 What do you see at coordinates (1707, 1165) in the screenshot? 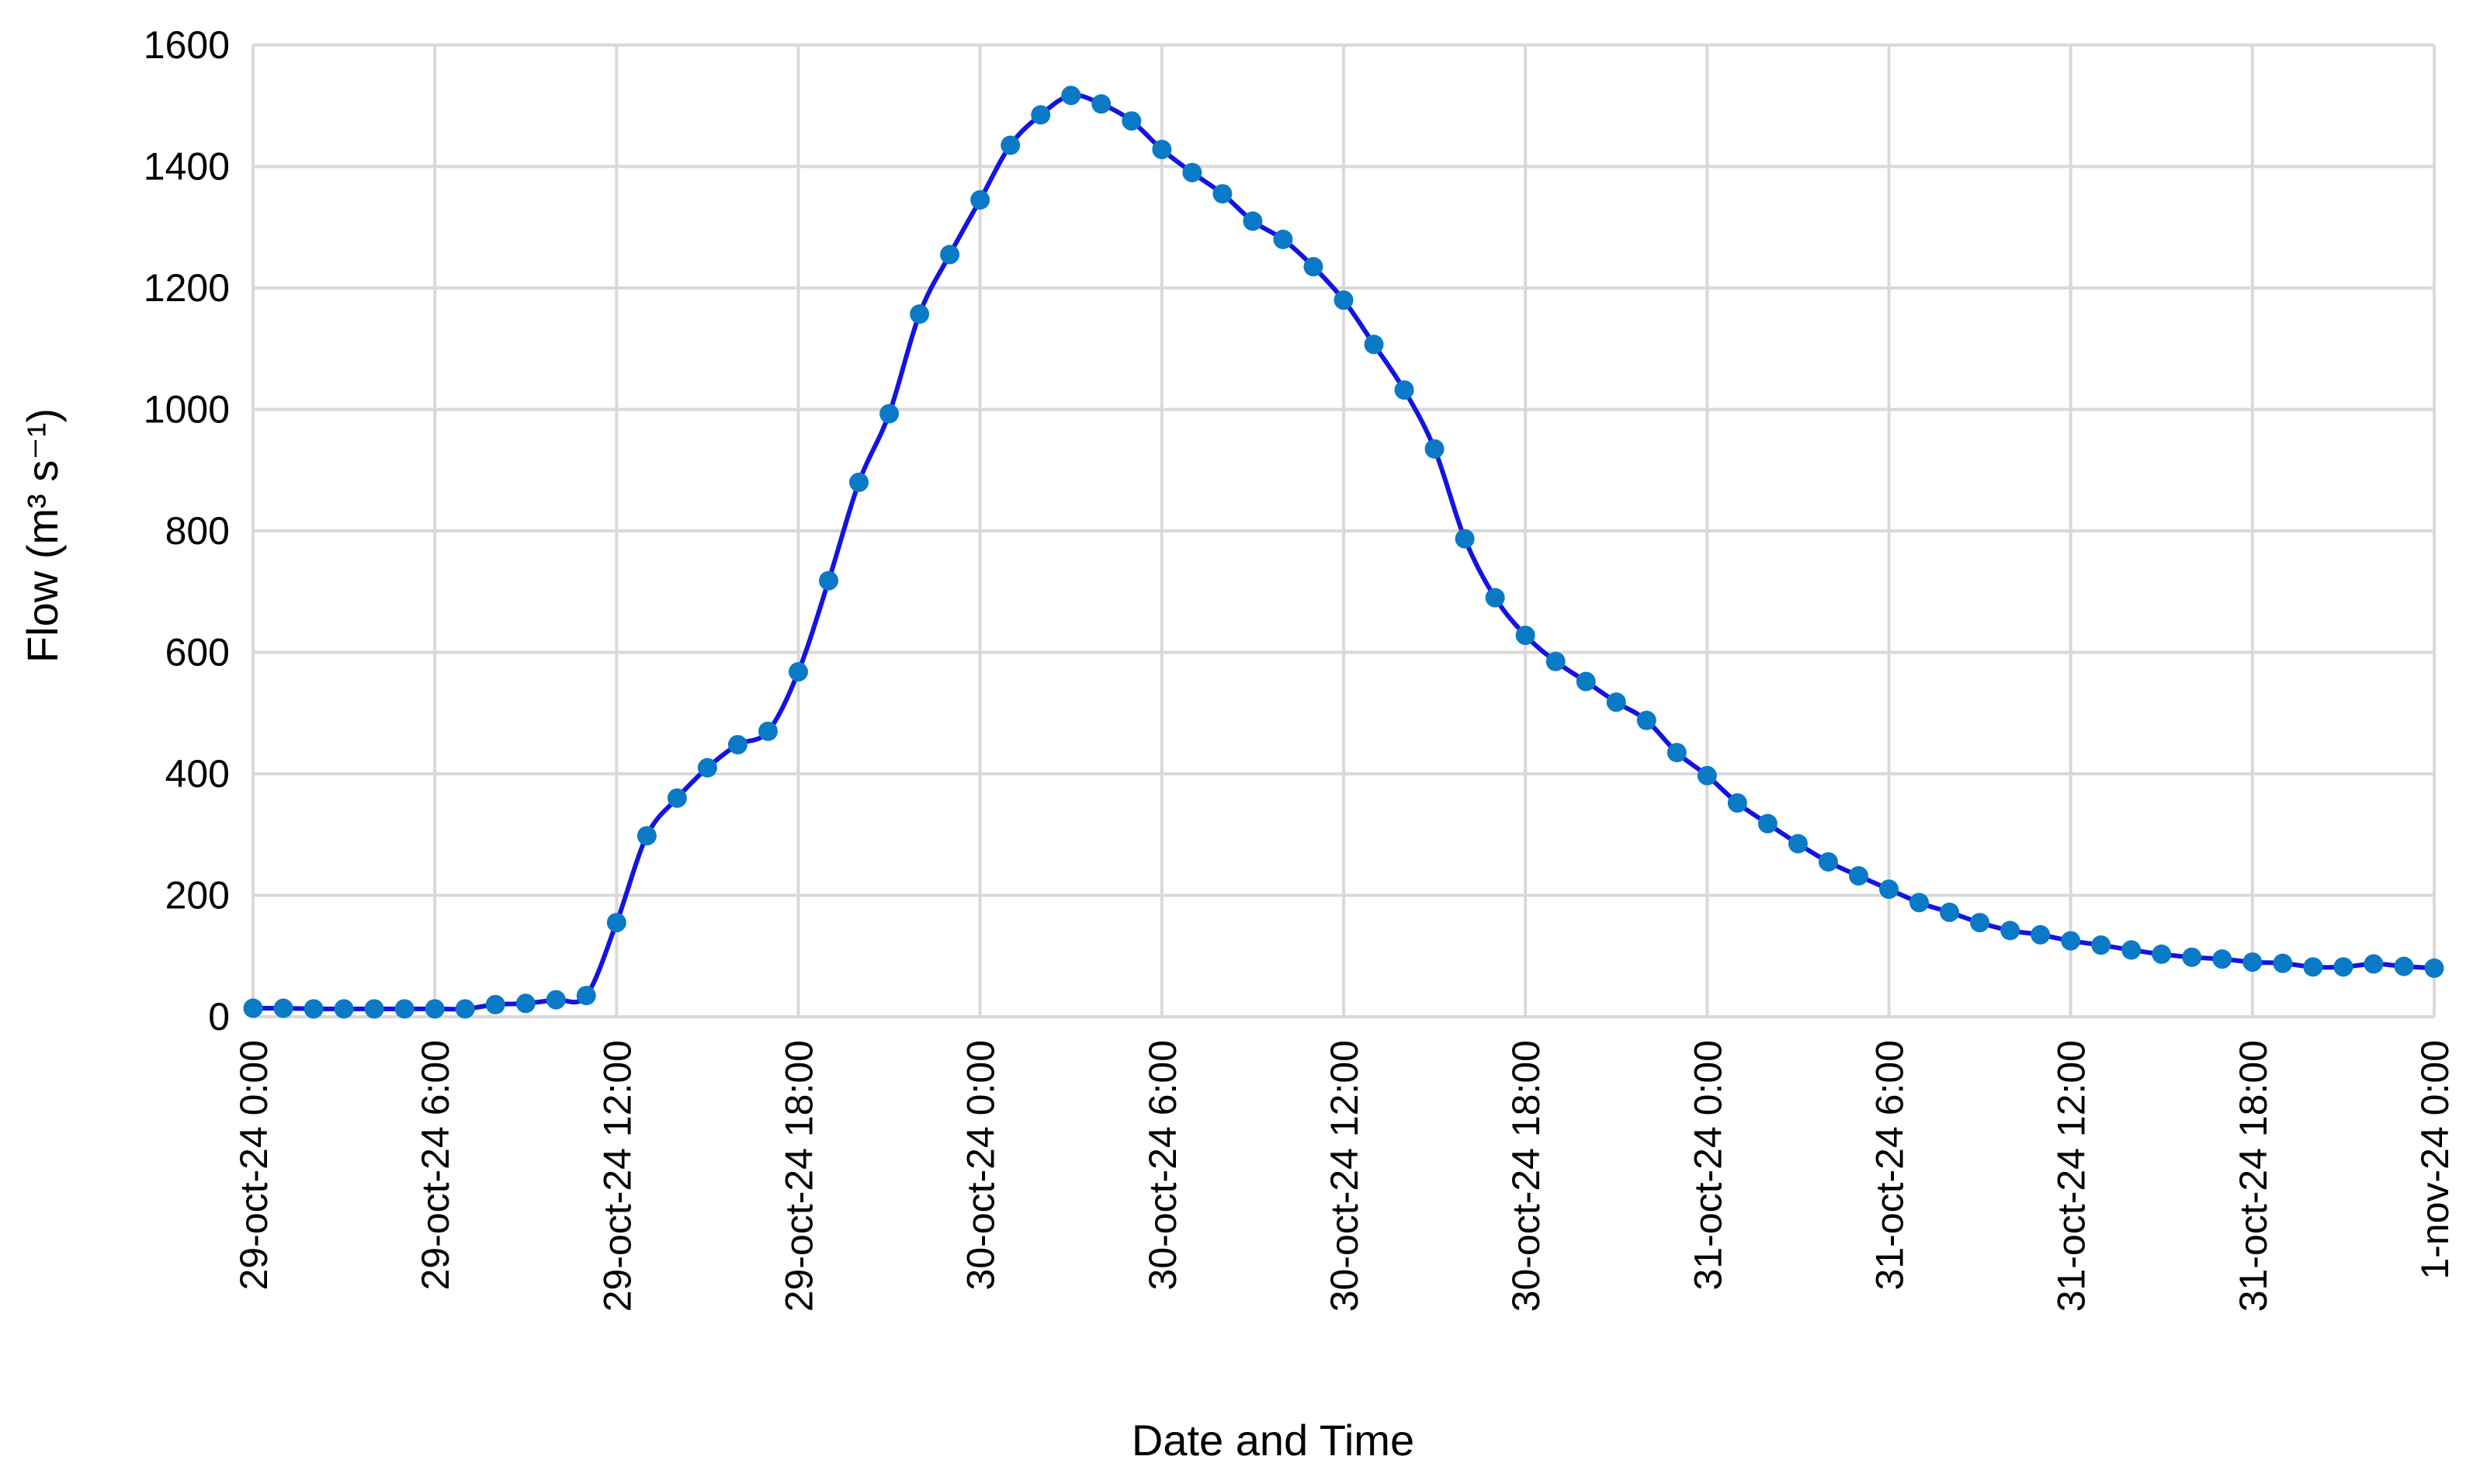
I see `x-tick-label: 31-oct-24 0:00` at bounding box center [1707, 1165].